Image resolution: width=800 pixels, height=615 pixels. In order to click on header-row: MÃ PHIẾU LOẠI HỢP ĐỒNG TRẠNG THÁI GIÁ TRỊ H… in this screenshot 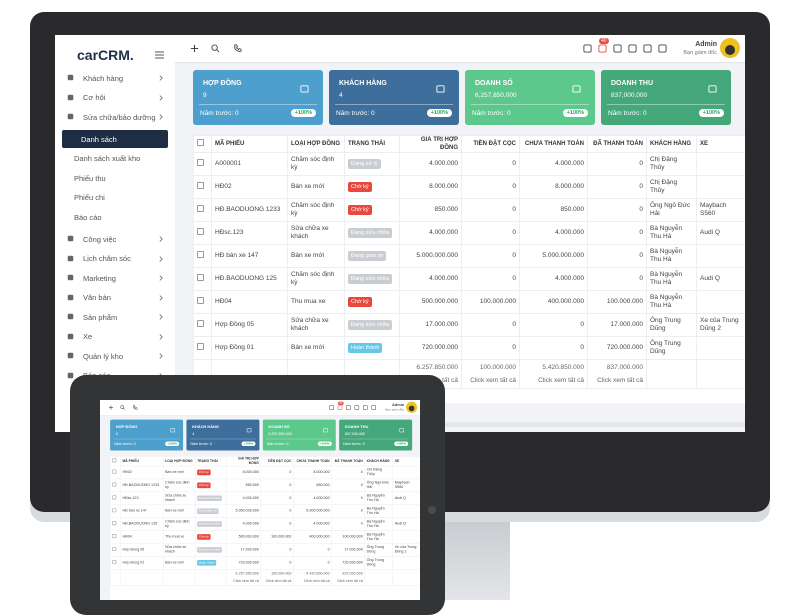, I will do `click(265, 461)`.